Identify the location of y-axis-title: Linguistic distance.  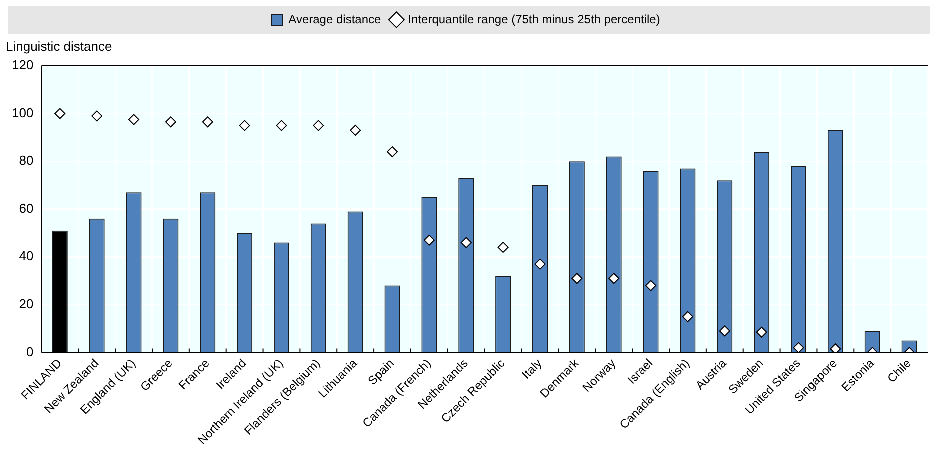
(59, 46).